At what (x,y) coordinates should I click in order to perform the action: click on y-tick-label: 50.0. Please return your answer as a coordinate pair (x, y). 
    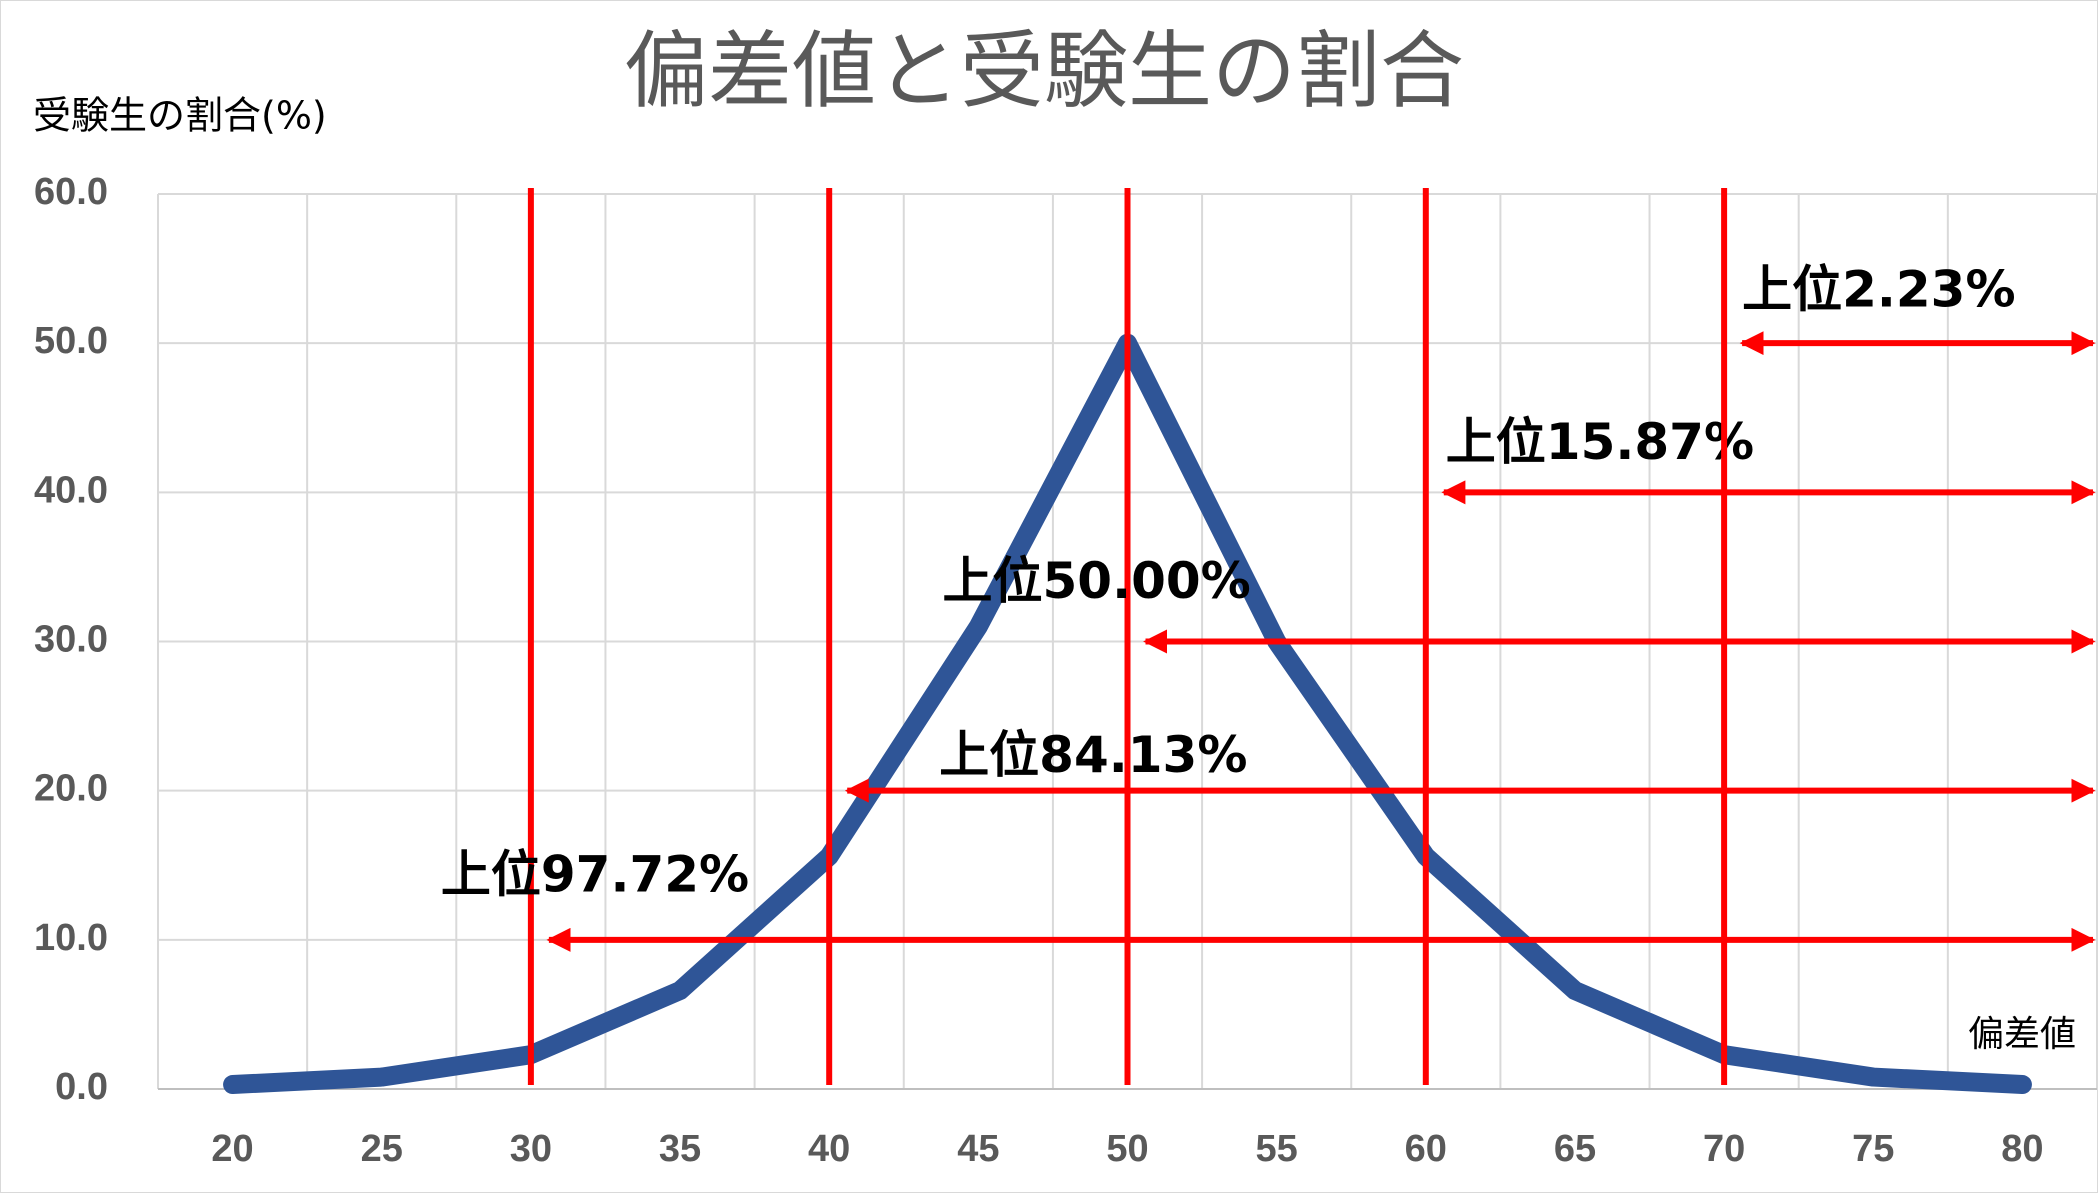
    Looking at the image, I should click on (71, 341).